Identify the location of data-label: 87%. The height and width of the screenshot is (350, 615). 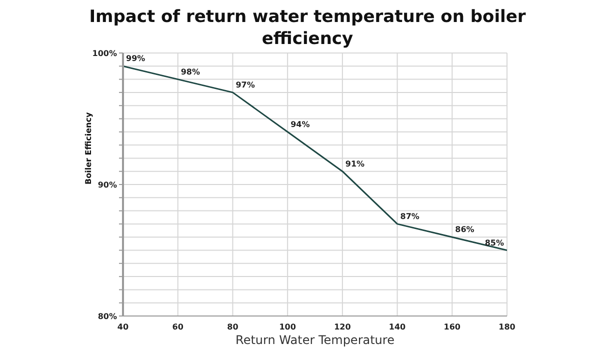
(410, 216).